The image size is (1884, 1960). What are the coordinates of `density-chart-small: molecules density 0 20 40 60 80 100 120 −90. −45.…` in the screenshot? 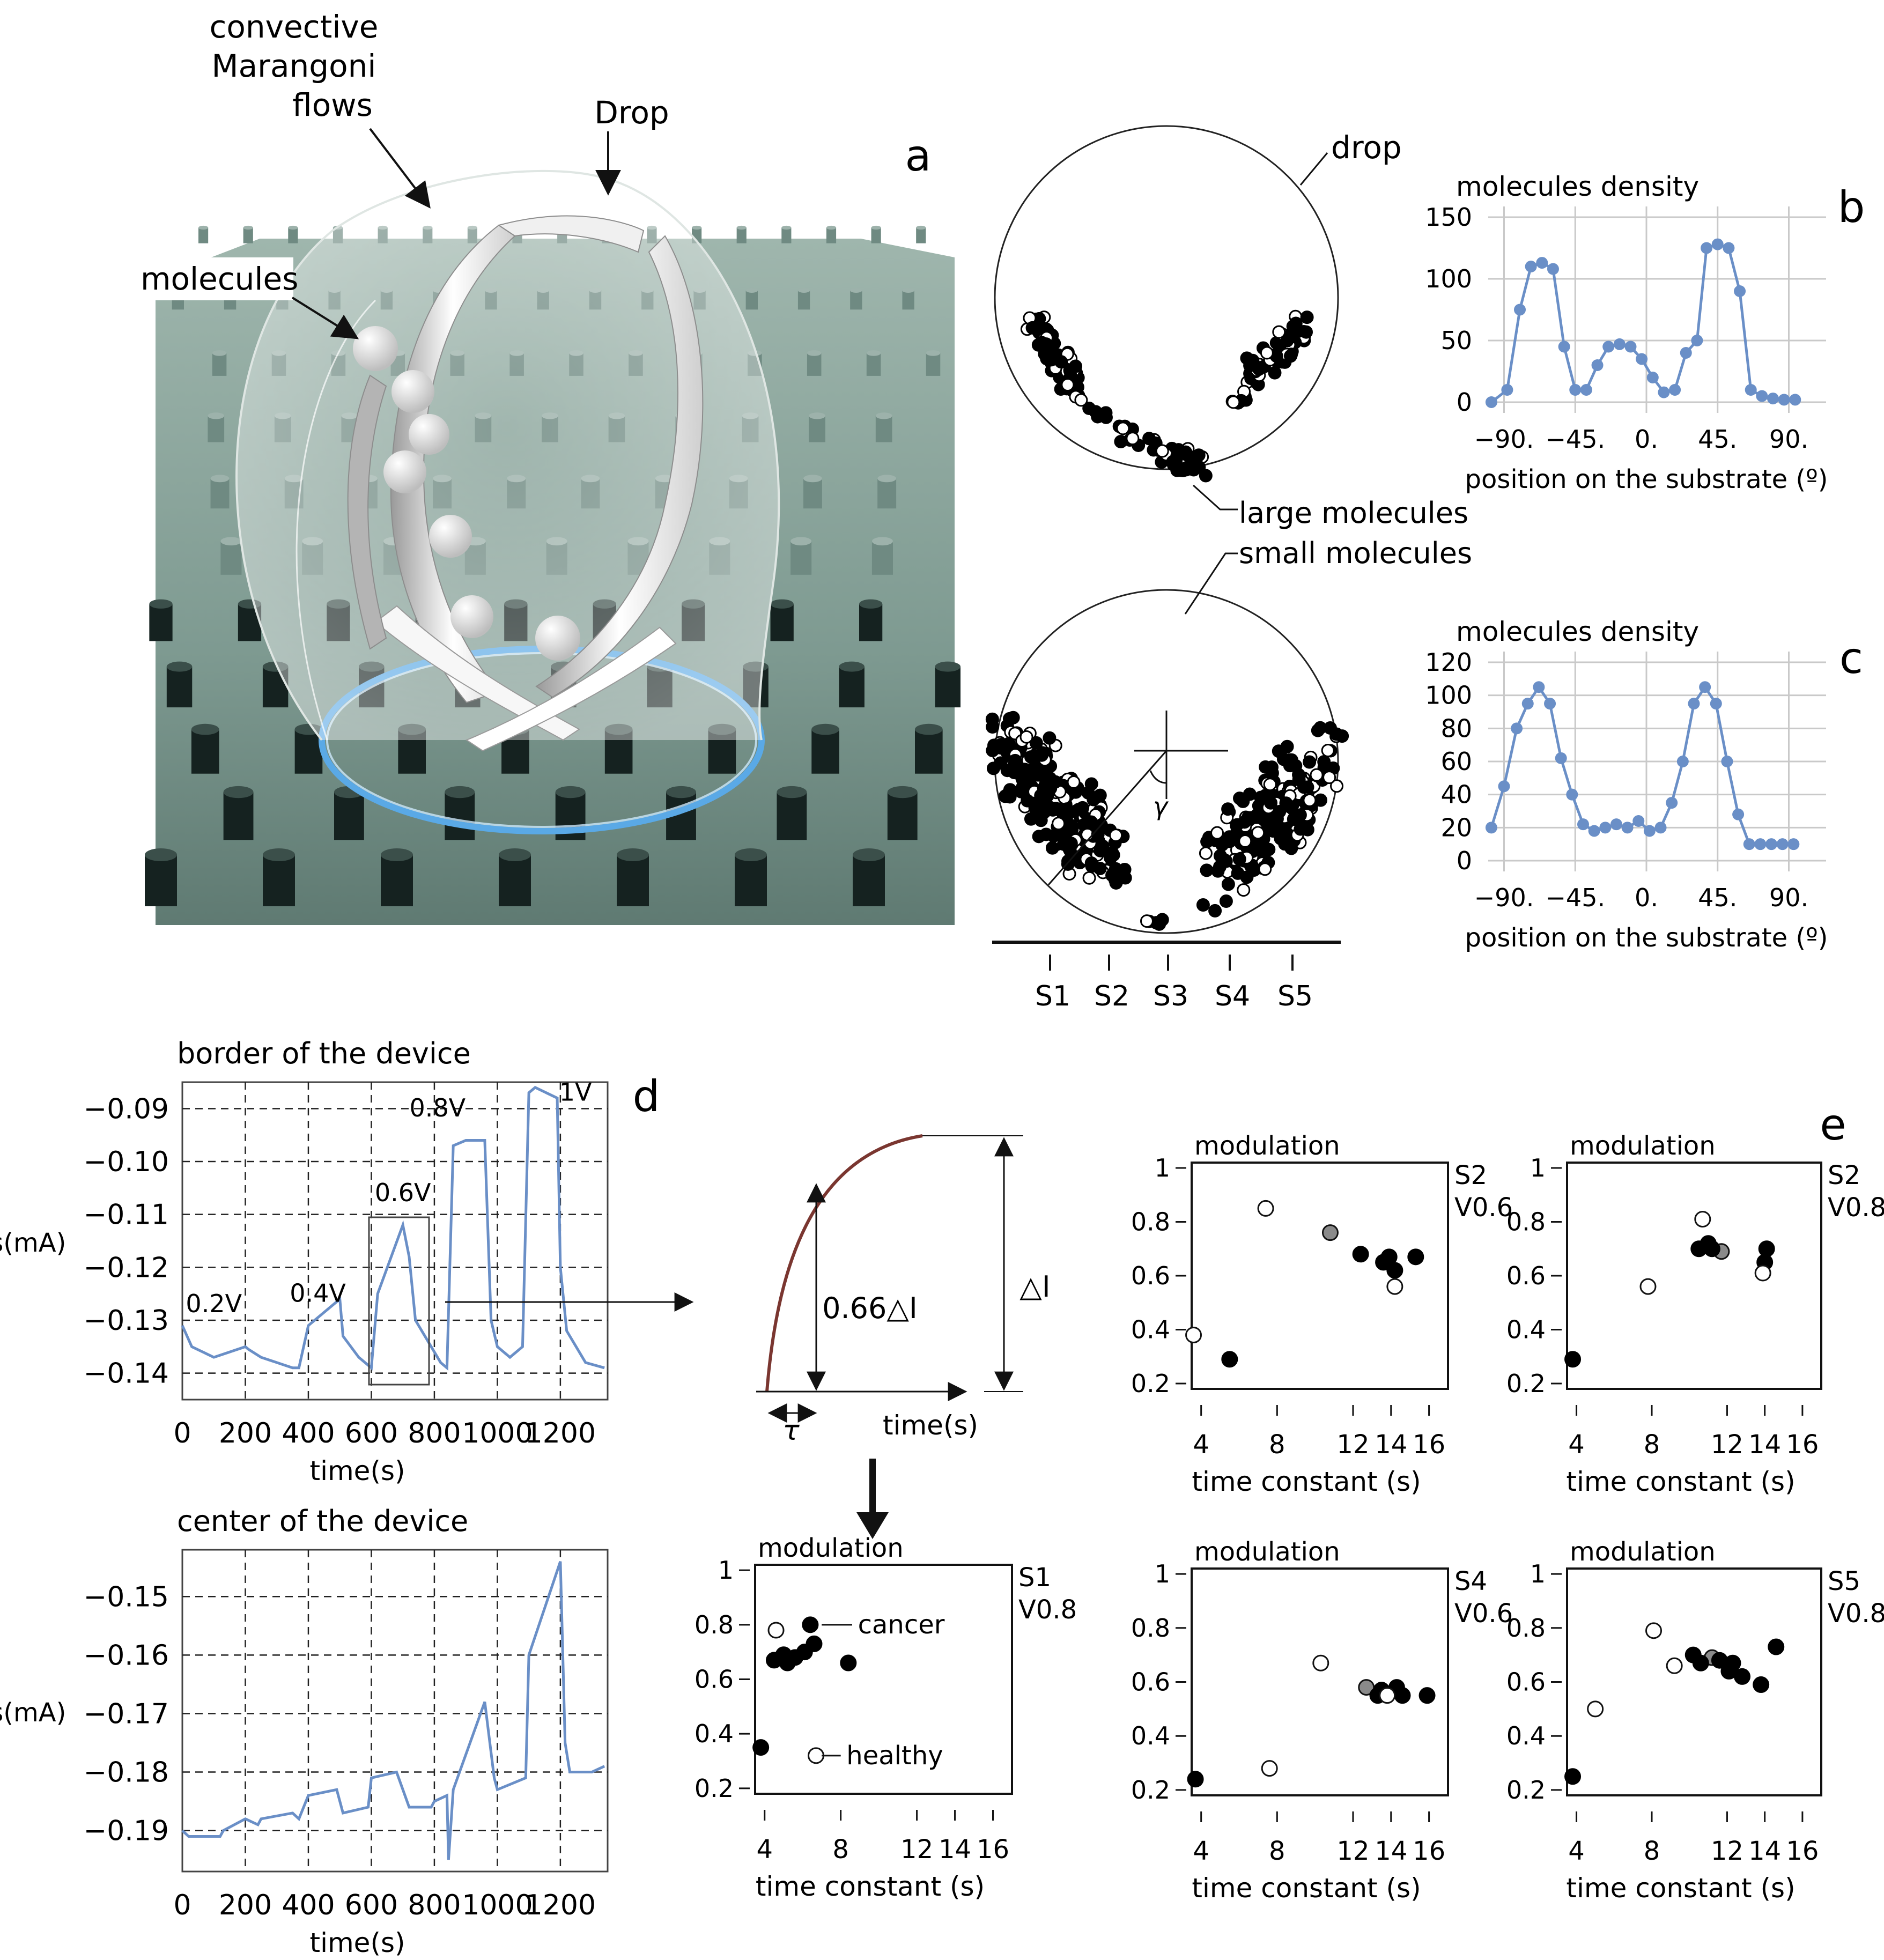 It's located at (1626, 785).